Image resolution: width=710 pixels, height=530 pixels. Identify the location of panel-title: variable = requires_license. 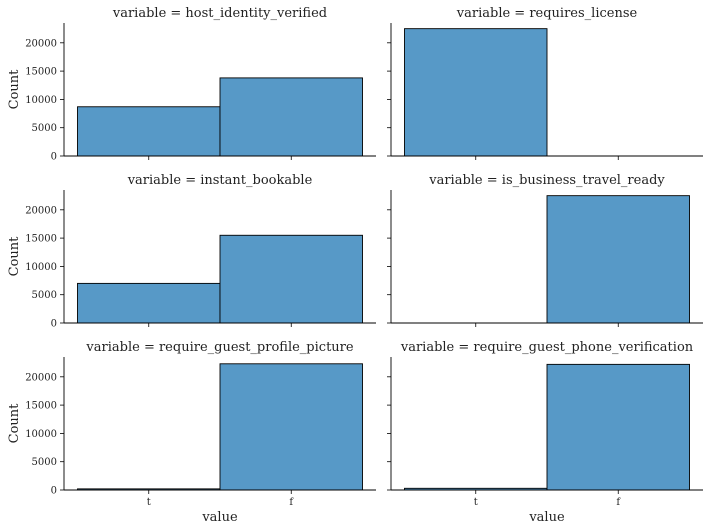
(547, 13).